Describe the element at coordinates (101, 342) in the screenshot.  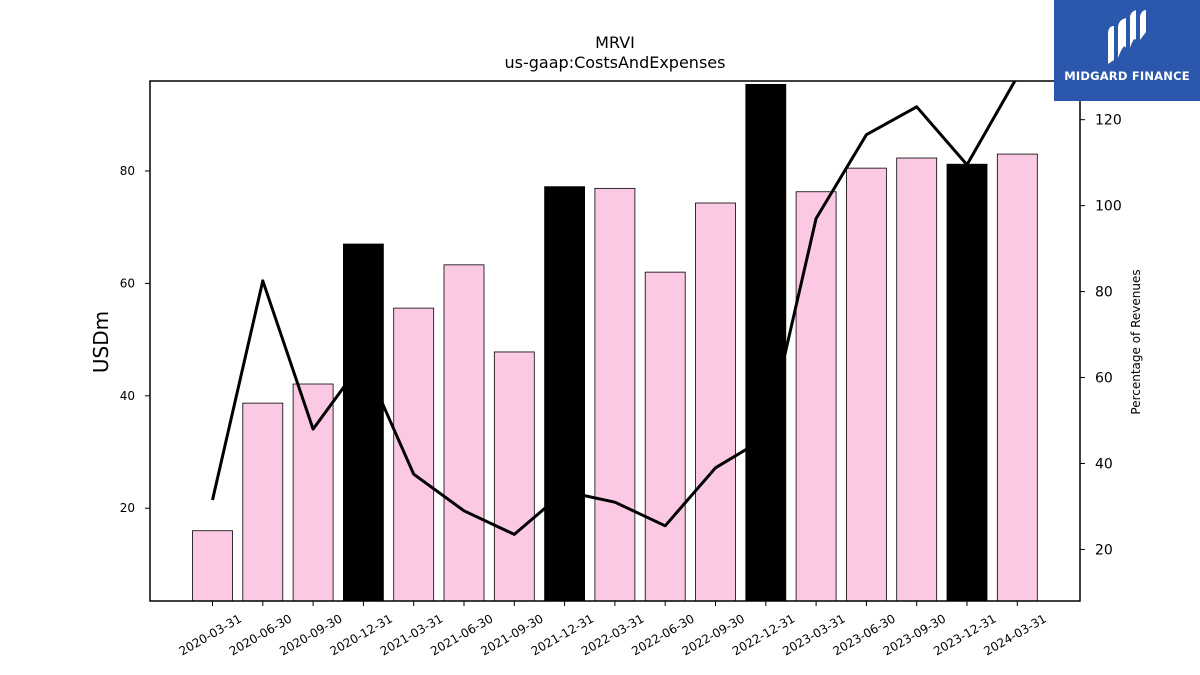
I see `y-axis-left-label: USDm` at that location.